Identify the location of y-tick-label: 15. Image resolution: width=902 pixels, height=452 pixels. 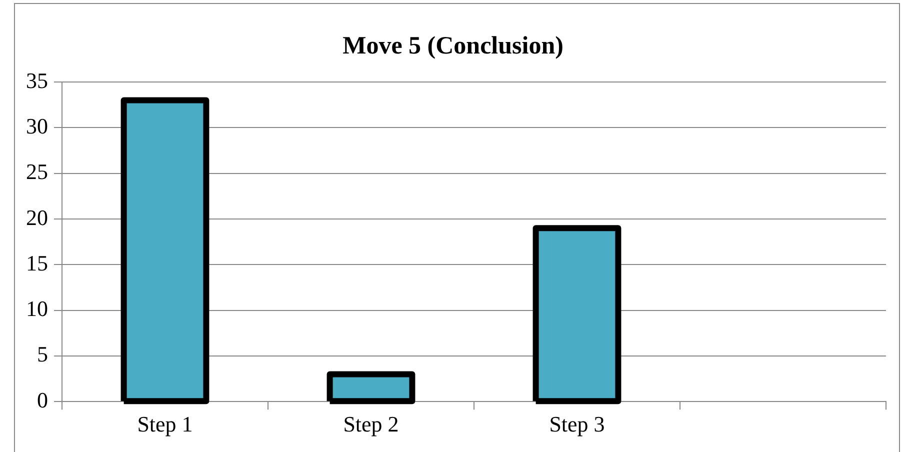
(37, 263).